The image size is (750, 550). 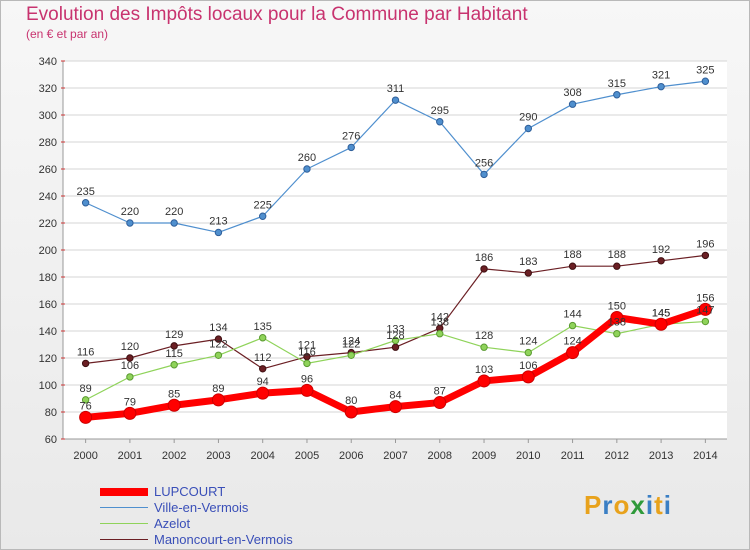 I want to click on data-label: 156, so click(x=705, y=298).